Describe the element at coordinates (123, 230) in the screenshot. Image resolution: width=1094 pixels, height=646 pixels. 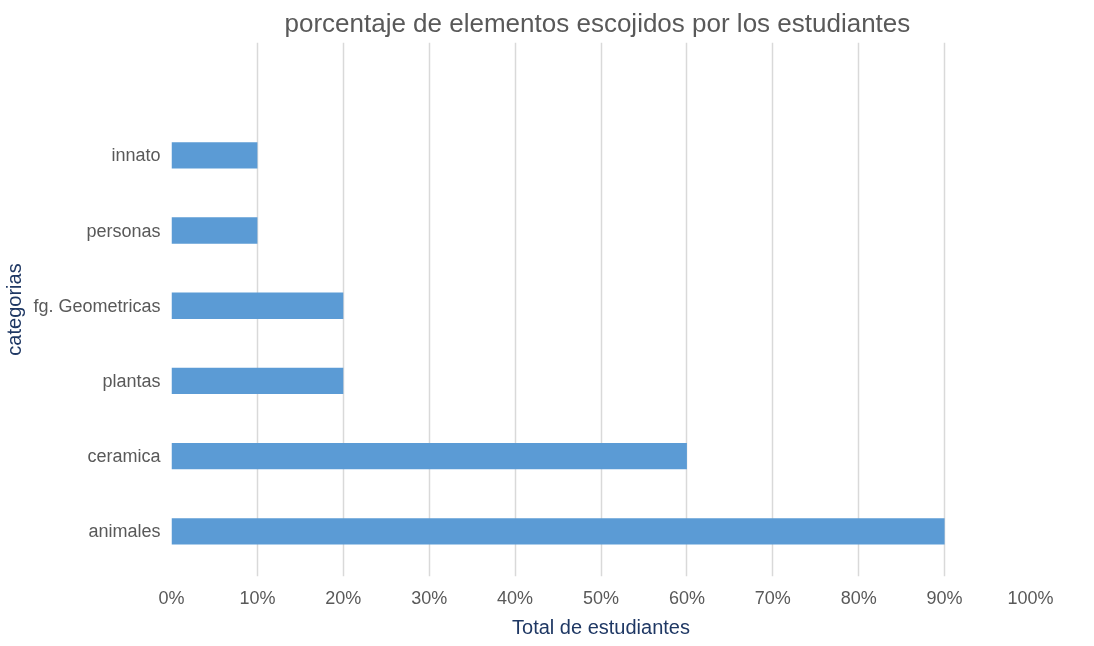
I see `y-tick-label: personas` at that location.